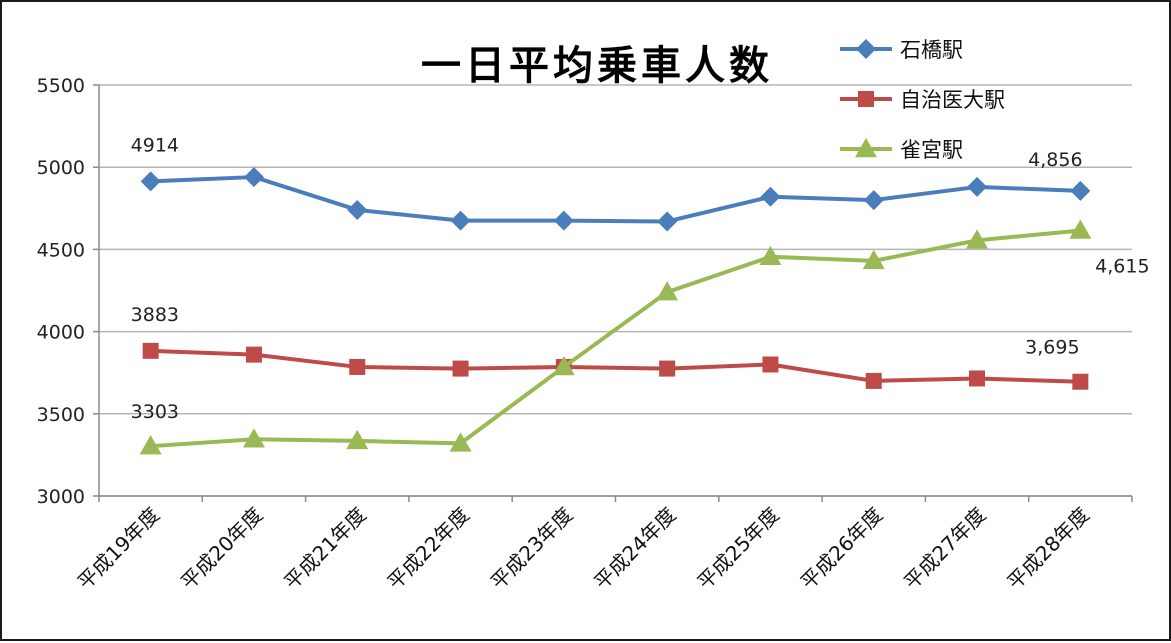 Image resolution: width=1171 pixels, height=643 pixels. I want to click on y-tick-label: 5500, so click(61, 86).